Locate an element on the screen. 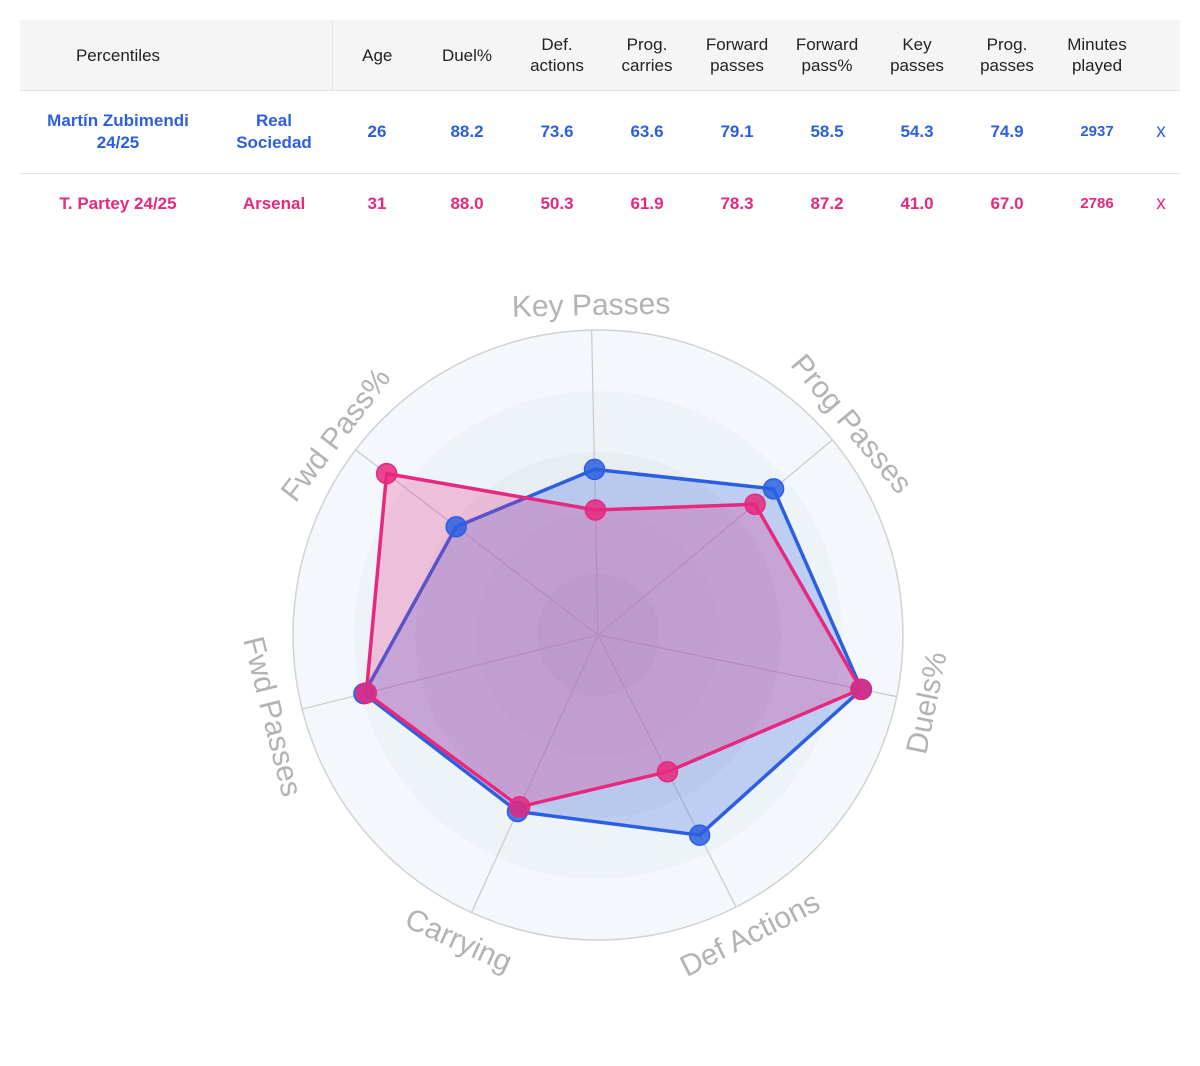  cell-prog-carries: 63.6 is located at coordinates (647, 132).